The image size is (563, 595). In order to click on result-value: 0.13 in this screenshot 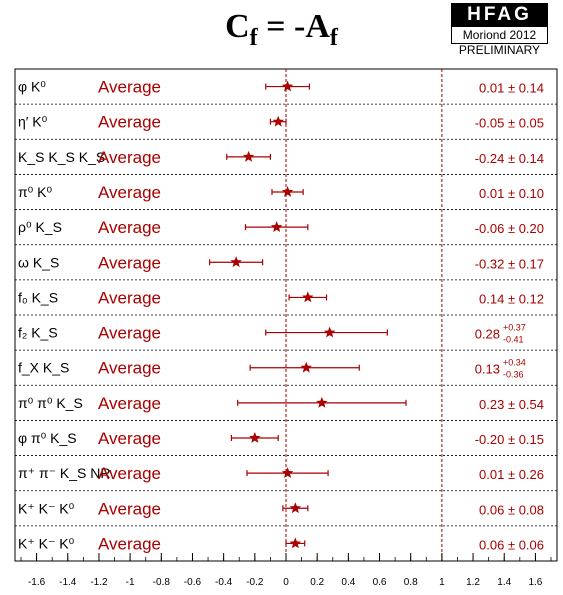, I will do `click(487, 369)`.